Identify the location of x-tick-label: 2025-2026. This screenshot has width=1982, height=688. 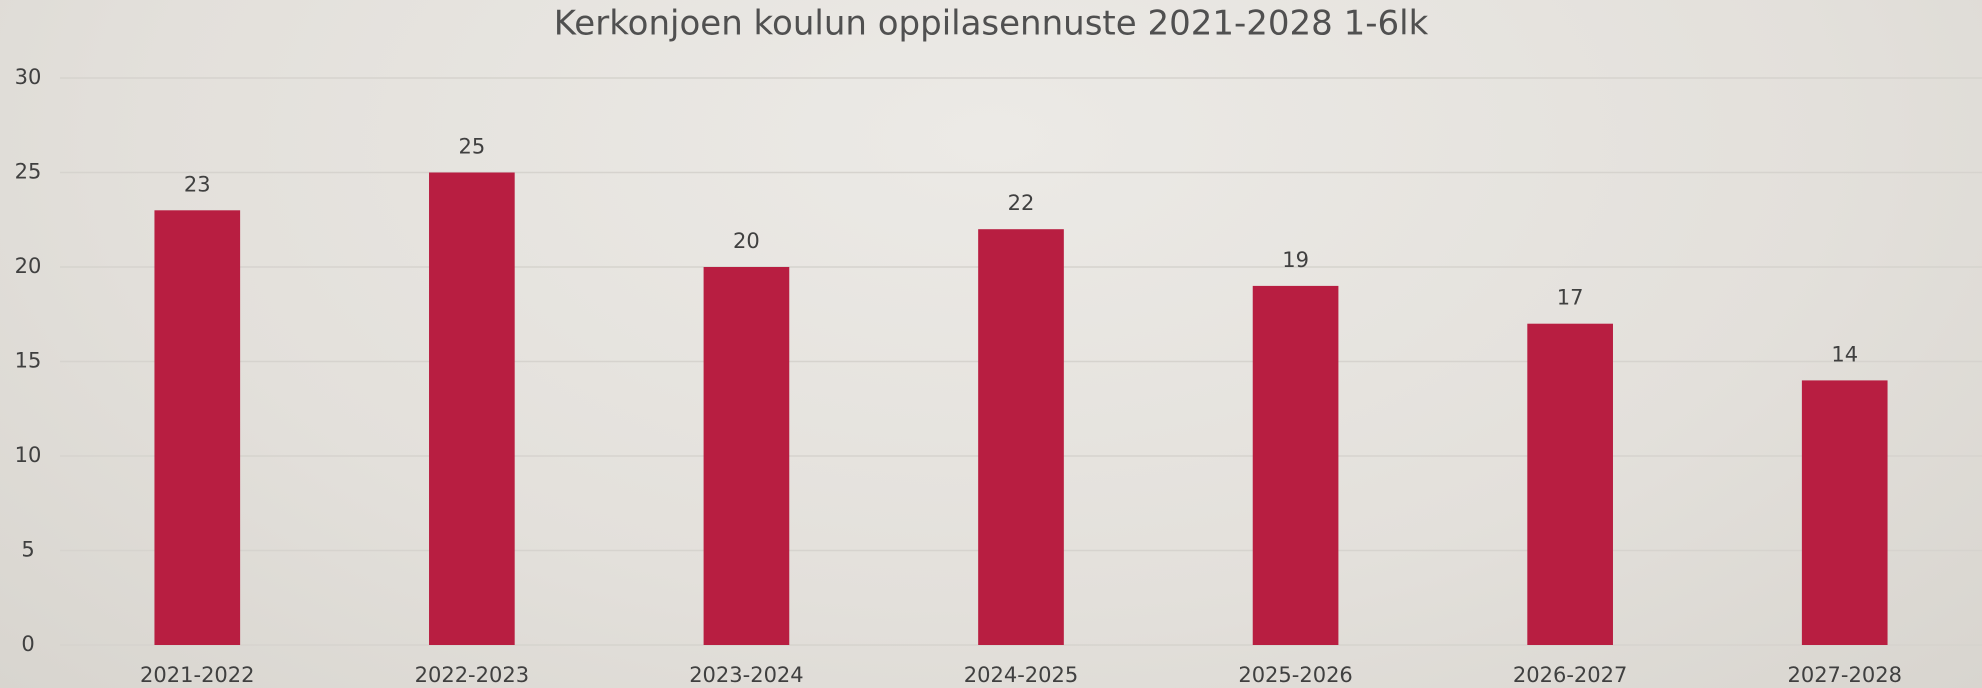
(1295, 675).